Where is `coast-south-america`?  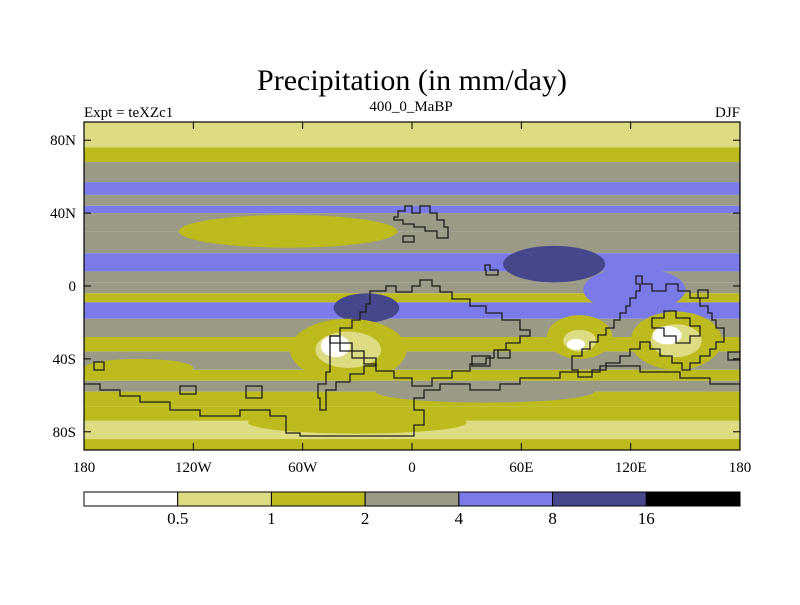
coast-south-america is located at coordinates (347, 373).